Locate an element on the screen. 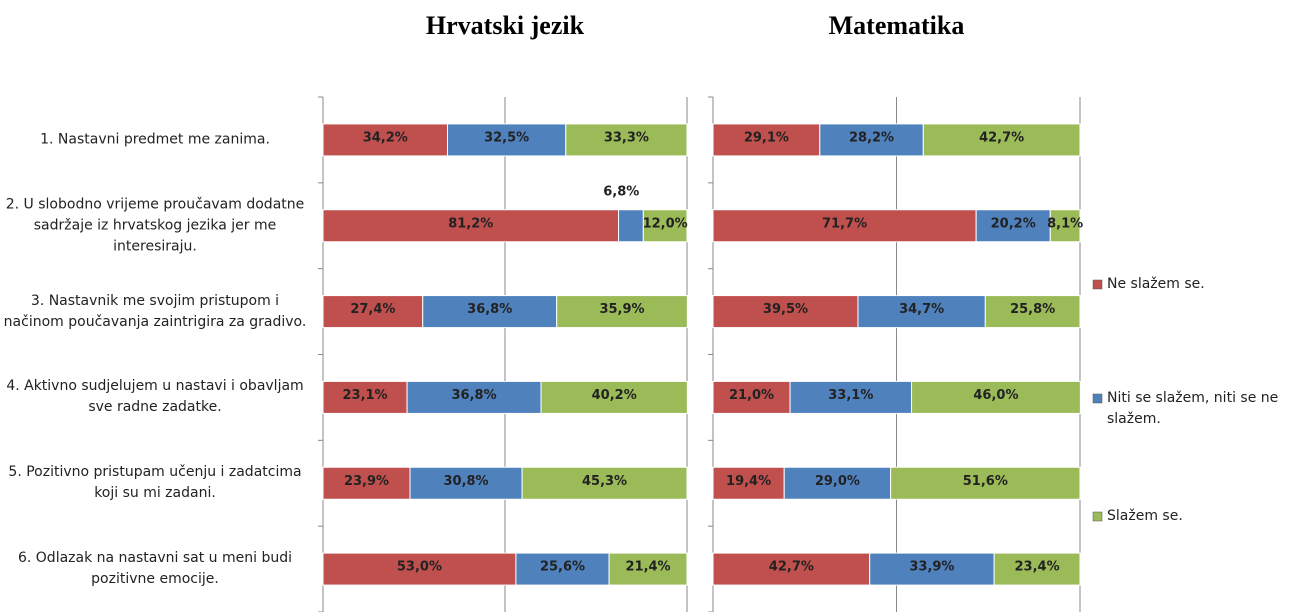 This screenshot has width=1306, height=612. data-label: 25,6% is located at coordinates (562, 567).